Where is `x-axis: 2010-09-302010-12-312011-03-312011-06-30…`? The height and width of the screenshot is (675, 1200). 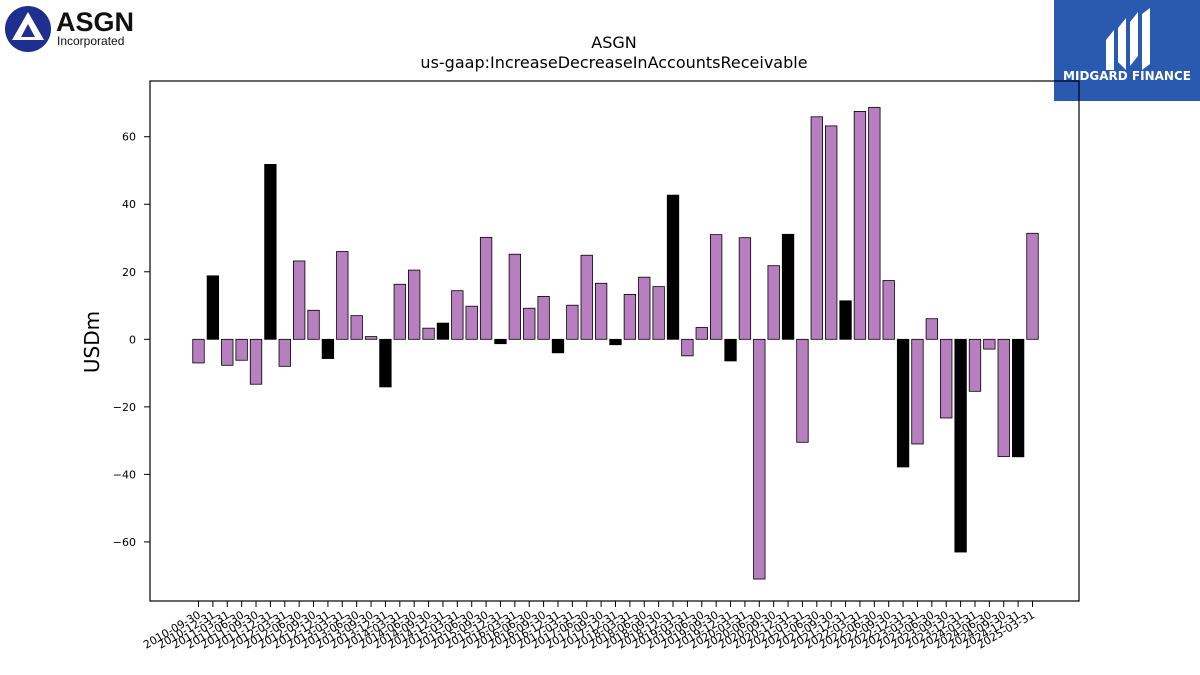 x-axis: 2010-09-302010-12-312011-03-312011-06-30… is located at coordinates (589, 626).